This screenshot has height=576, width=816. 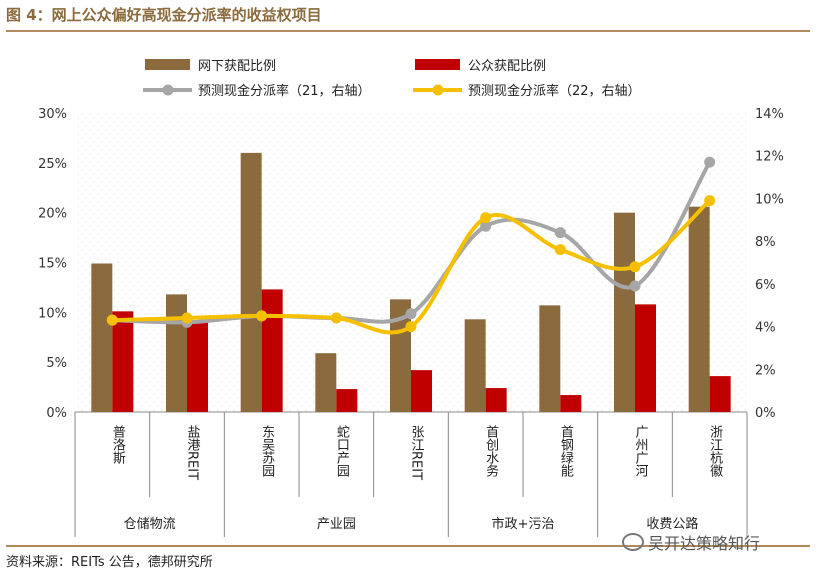 I want to click on legend-label: 预测现金分派率（22，右轴）, so click(x=554, y=91).